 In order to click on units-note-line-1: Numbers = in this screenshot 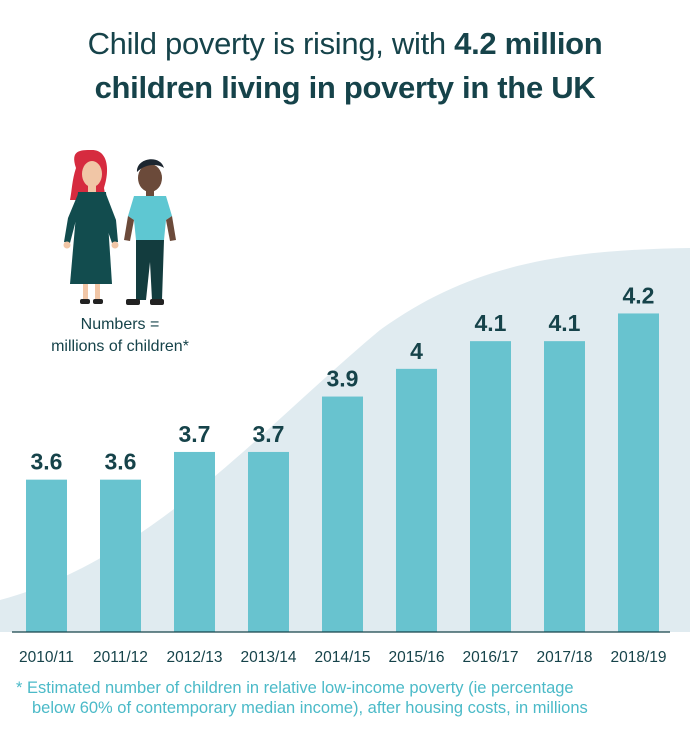, I will do `click(120, 324)`.